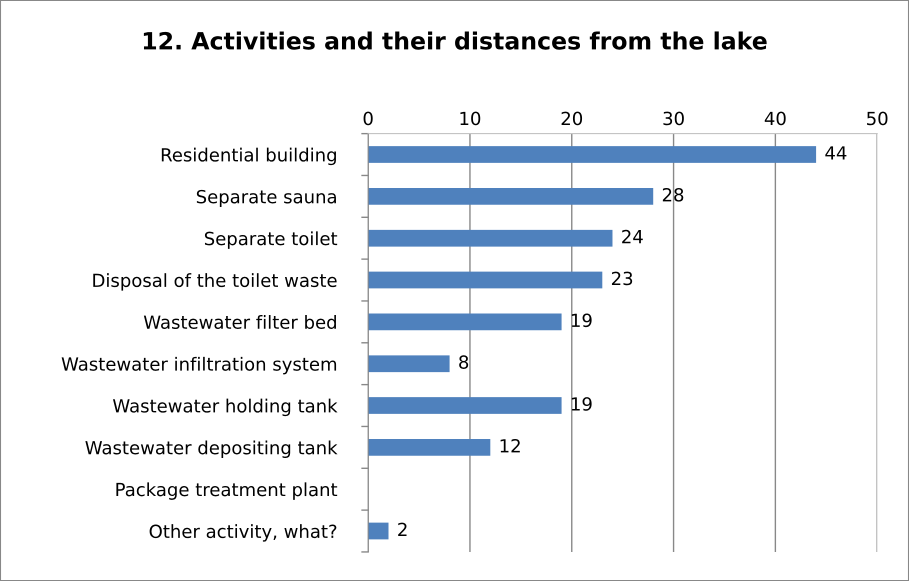  I want to click on y-tick-label: Wastewater infiltration system, so click(199, 365).